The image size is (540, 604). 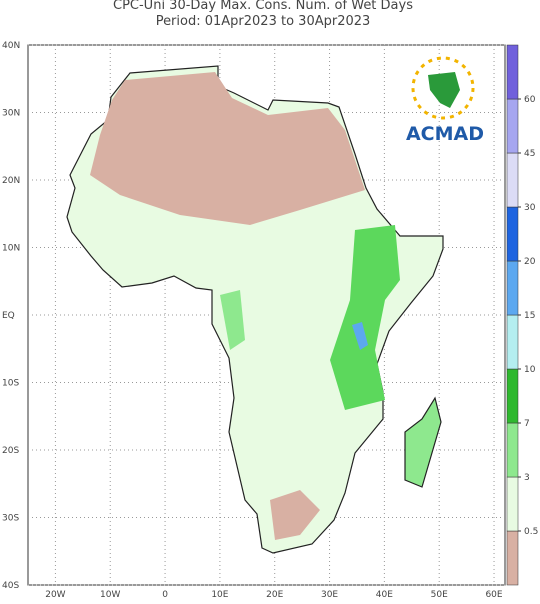 I want to click on x-tick-label: 0, so click(x=165, y=595).